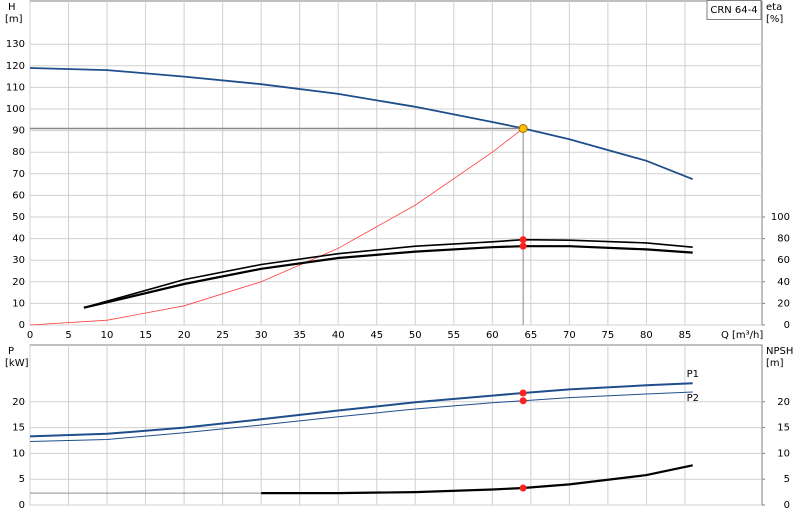 The image size is (800, 520). I want to click on x-tick-label: 85, so click(685, 335).